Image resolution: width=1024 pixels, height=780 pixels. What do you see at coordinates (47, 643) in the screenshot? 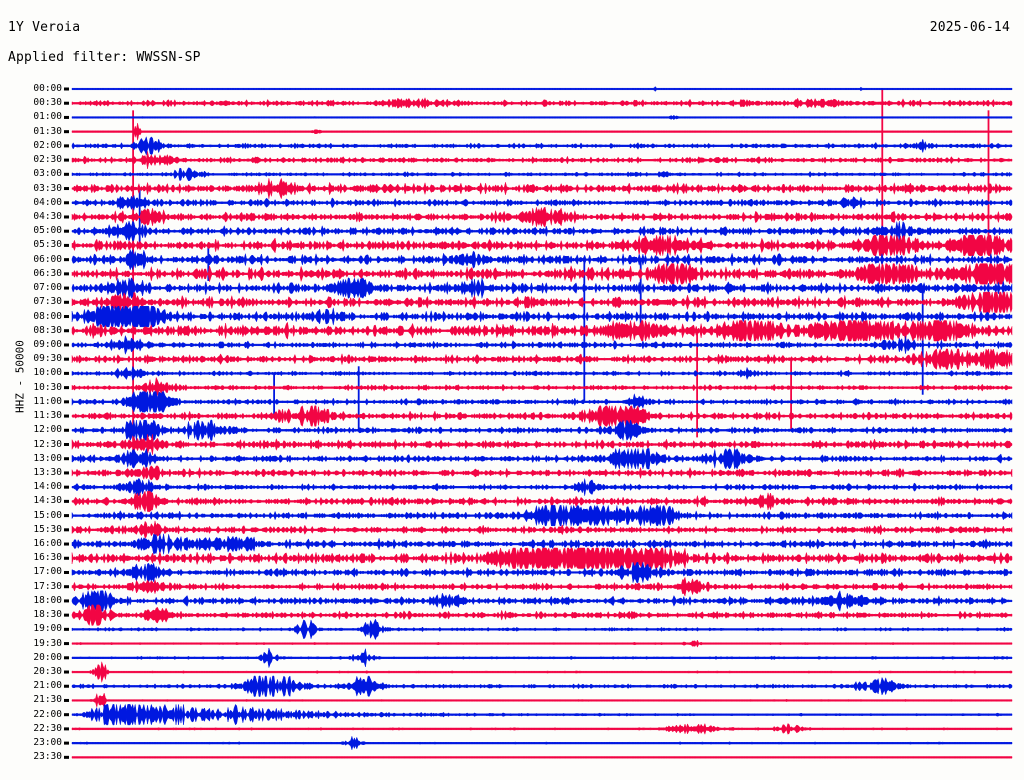
I see `time-label-1930: 19:30` at bounding box center [47, 643].